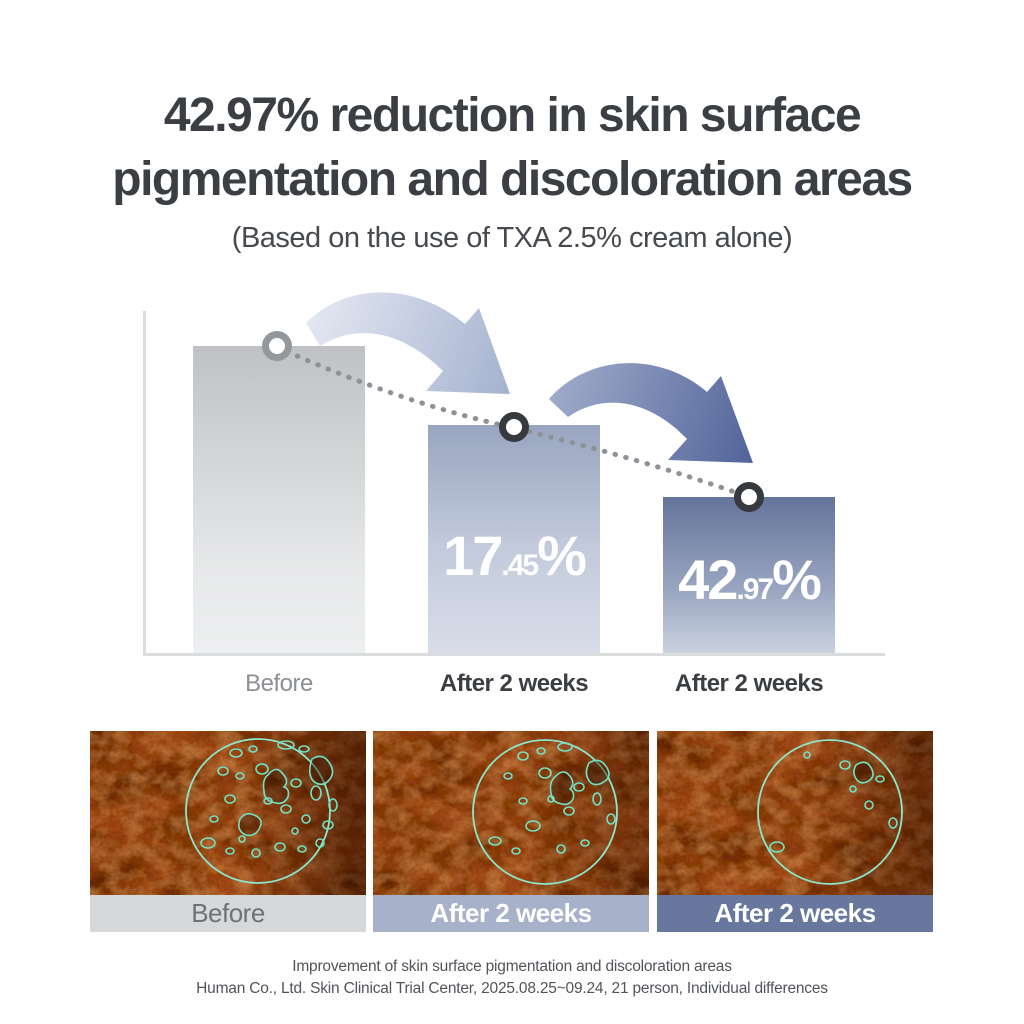 Image resolution: width=1024 pixels, height=1024 pixels. Describe the element at coordinates (520, 565) in the screenshot. I see `bar-value-dec: .45` at that location.